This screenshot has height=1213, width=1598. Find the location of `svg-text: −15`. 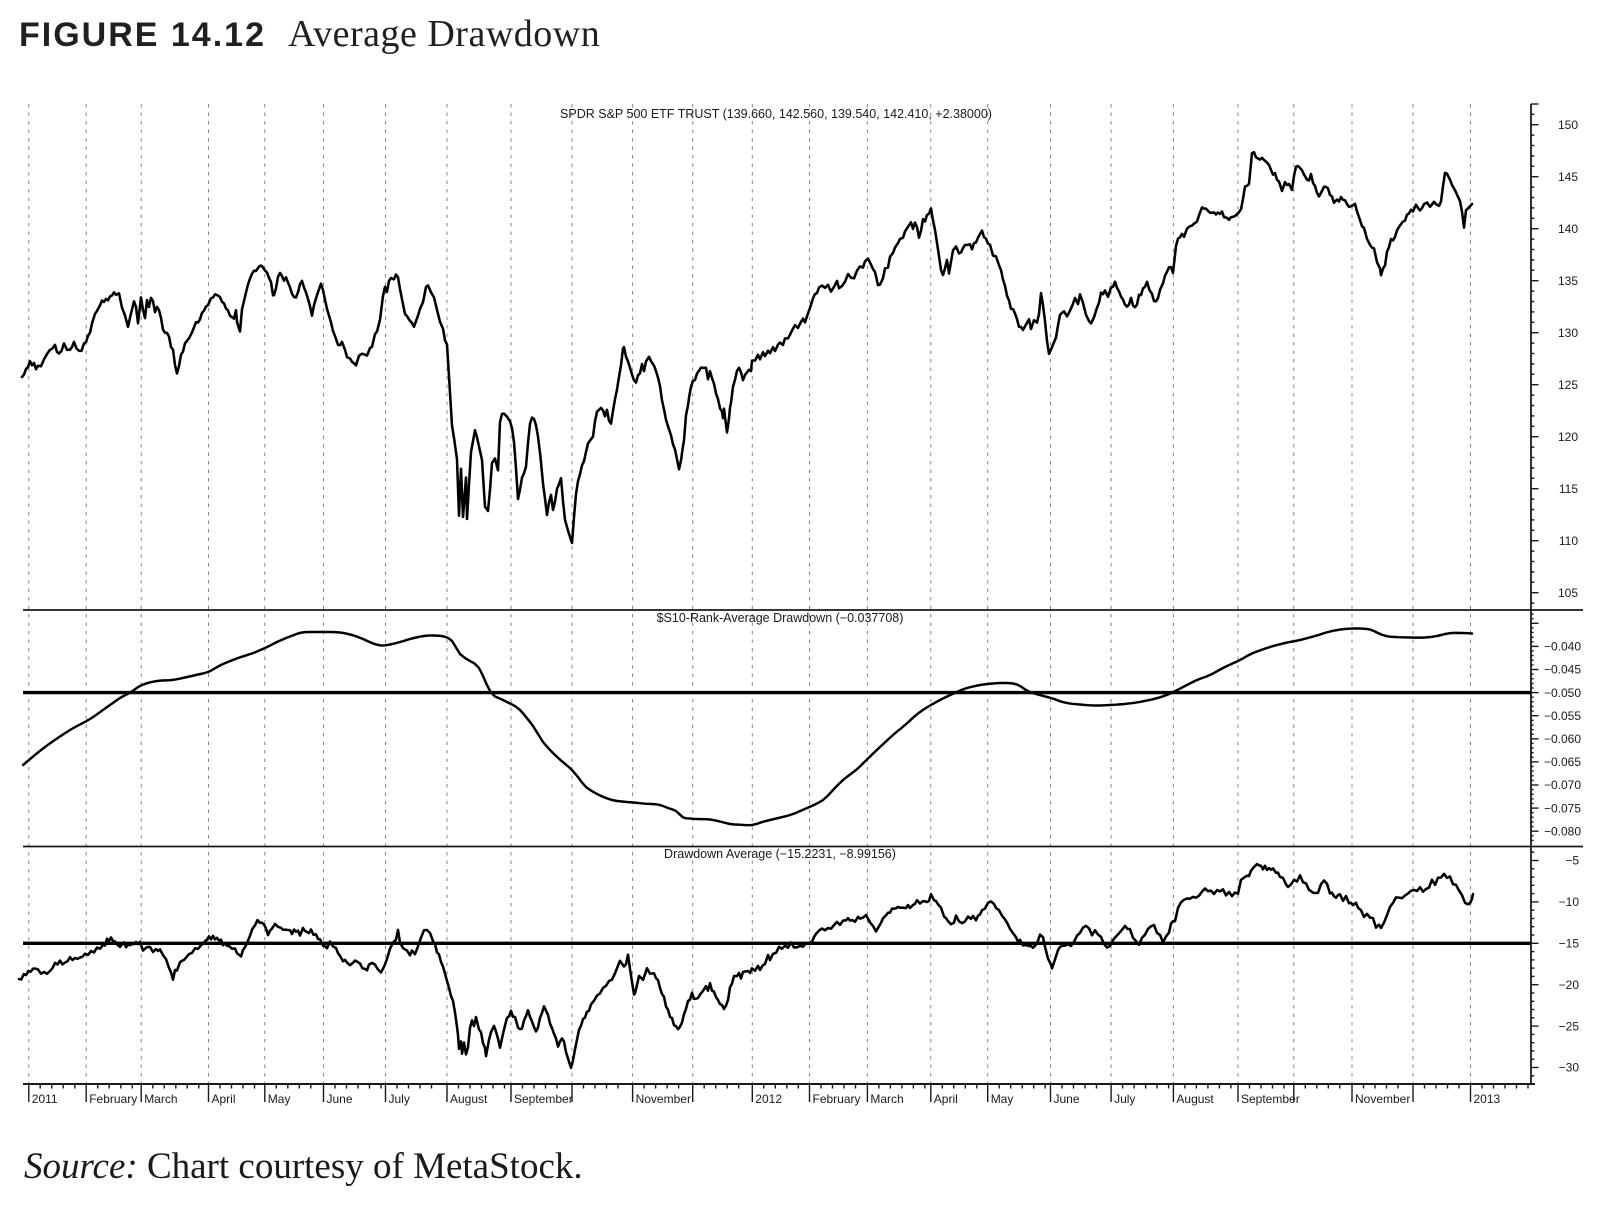

svg-text: −15 is located at coordinates (1569, 944).